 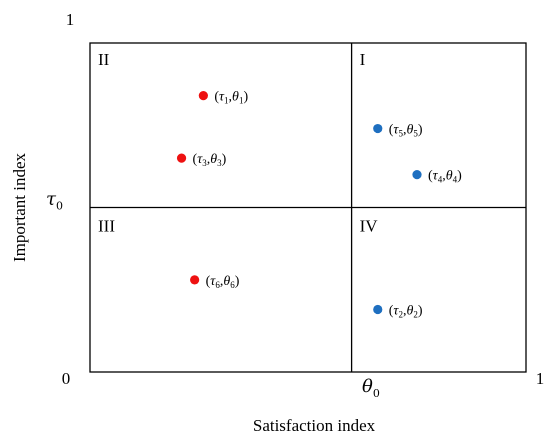 I want to click on x-threshold-tick-label: θ0, so click(x=371, y=388).